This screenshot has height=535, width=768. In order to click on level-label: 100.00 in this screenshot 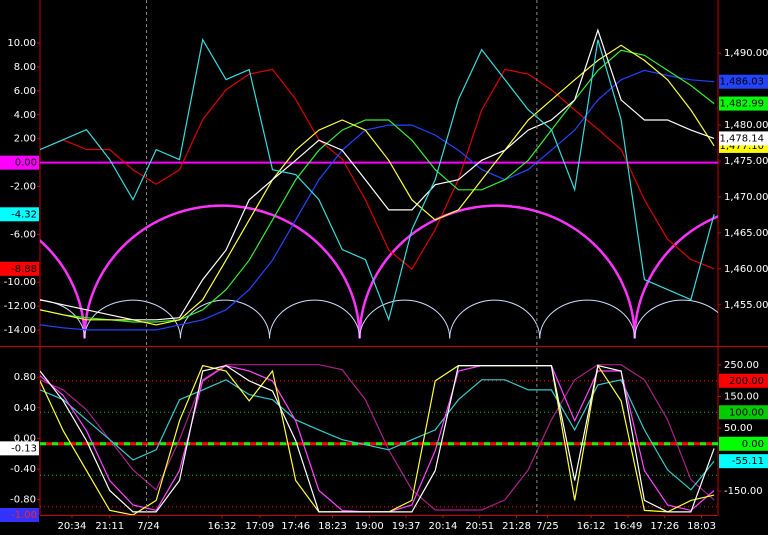, I will do `click(746, 412)`.